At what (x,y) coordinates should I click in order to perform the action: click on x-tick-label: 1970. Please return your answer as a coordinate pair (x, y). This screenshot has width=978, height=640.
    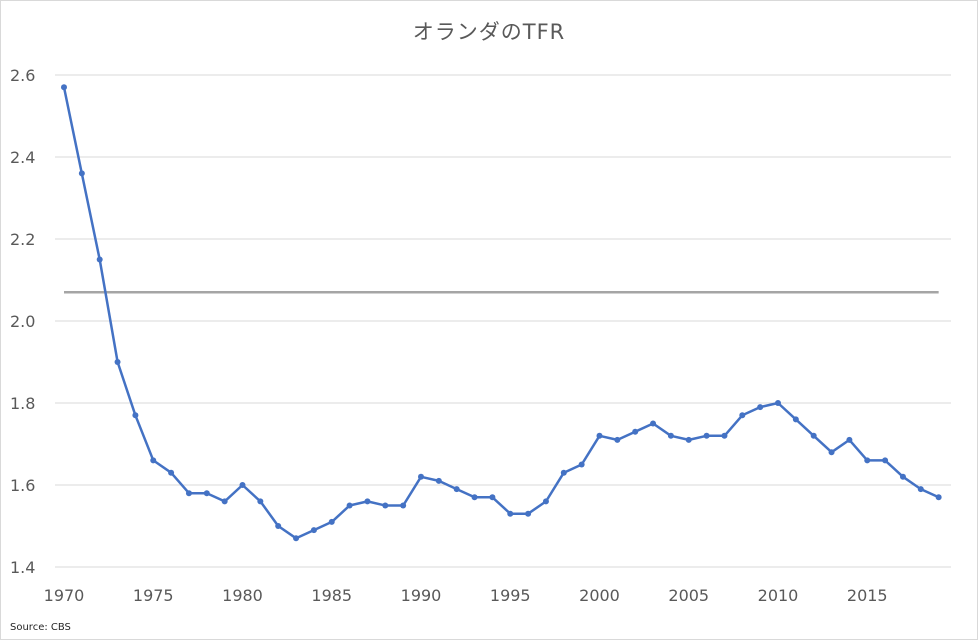
    Looking at the image, I should click on (64, 595).